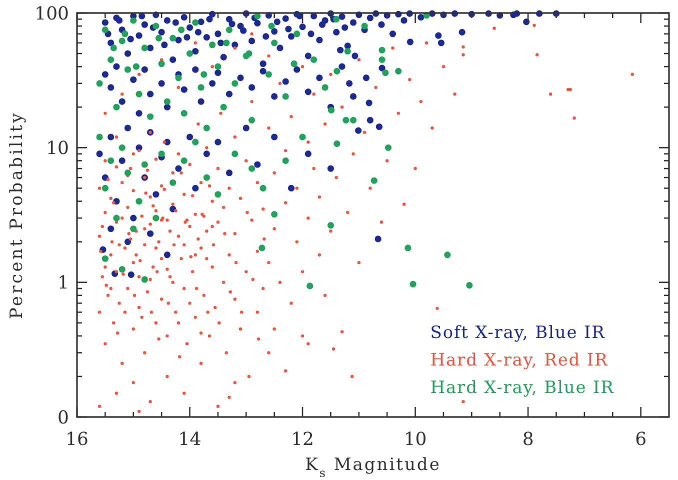  I want to click on text: Soft X-ray, Blue IR, so click(518, 333).